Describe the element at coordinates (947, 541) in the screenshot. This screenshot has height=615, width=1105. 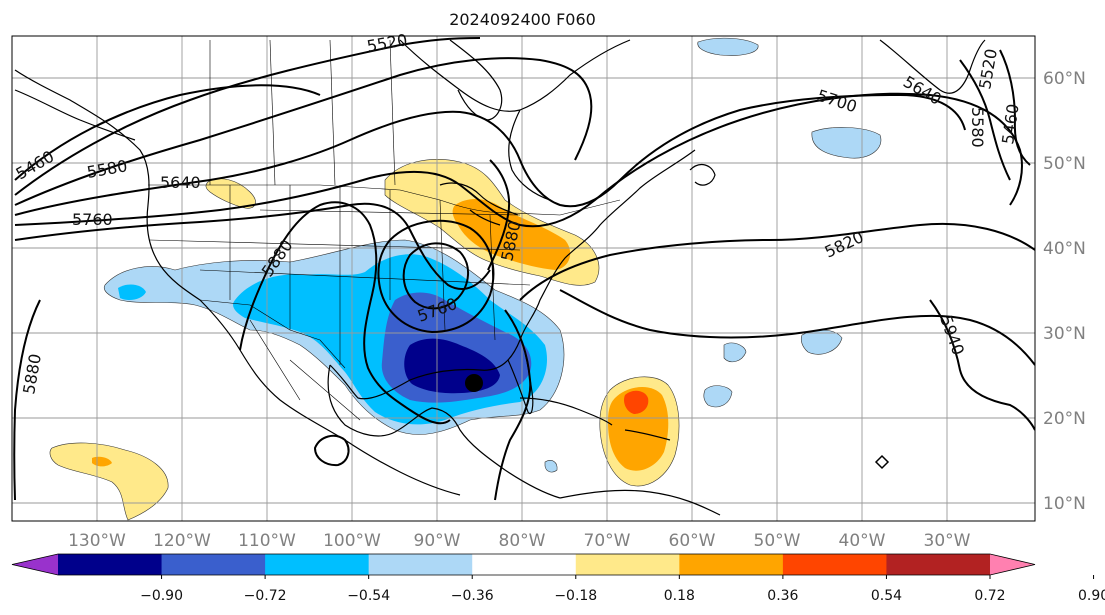
I see `lon-label: 30°W` at that location.